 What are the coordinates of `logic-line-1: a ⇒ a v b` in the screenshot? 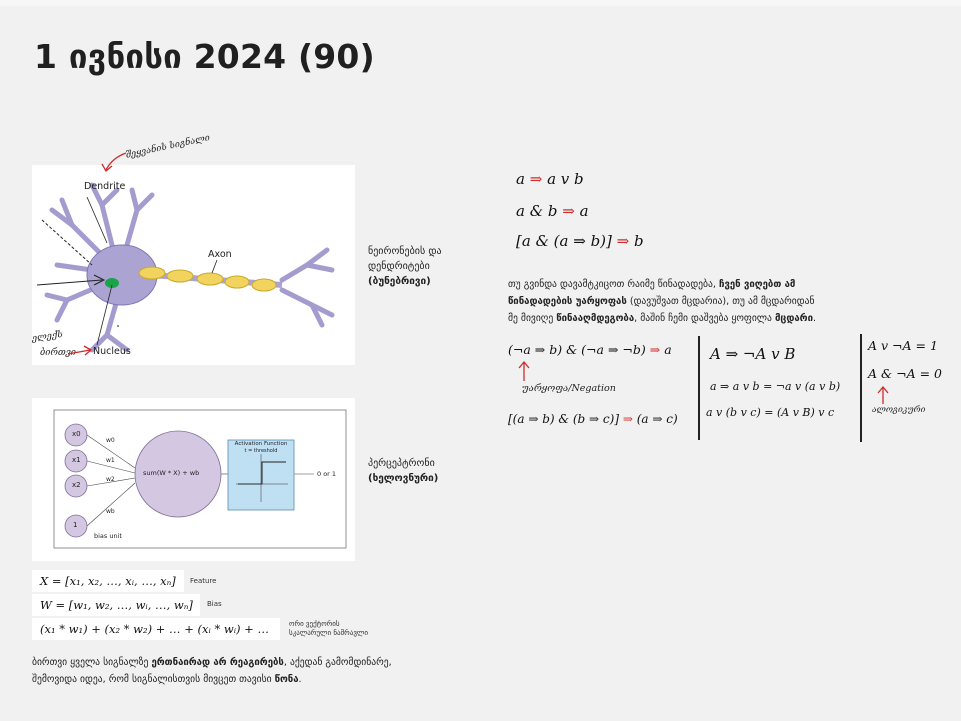 It's located at (550, 179).